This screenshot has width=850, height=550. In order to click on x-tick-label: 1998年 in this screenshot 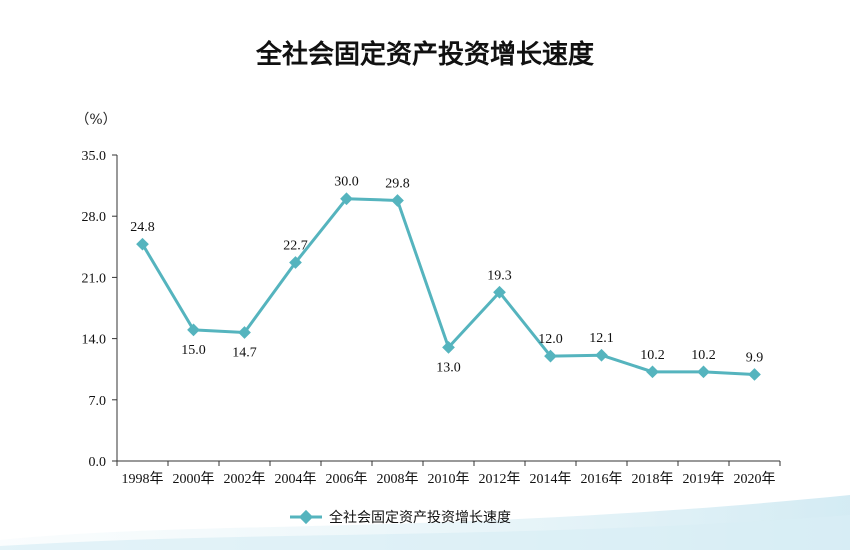, I will do `click(143, 479)`.